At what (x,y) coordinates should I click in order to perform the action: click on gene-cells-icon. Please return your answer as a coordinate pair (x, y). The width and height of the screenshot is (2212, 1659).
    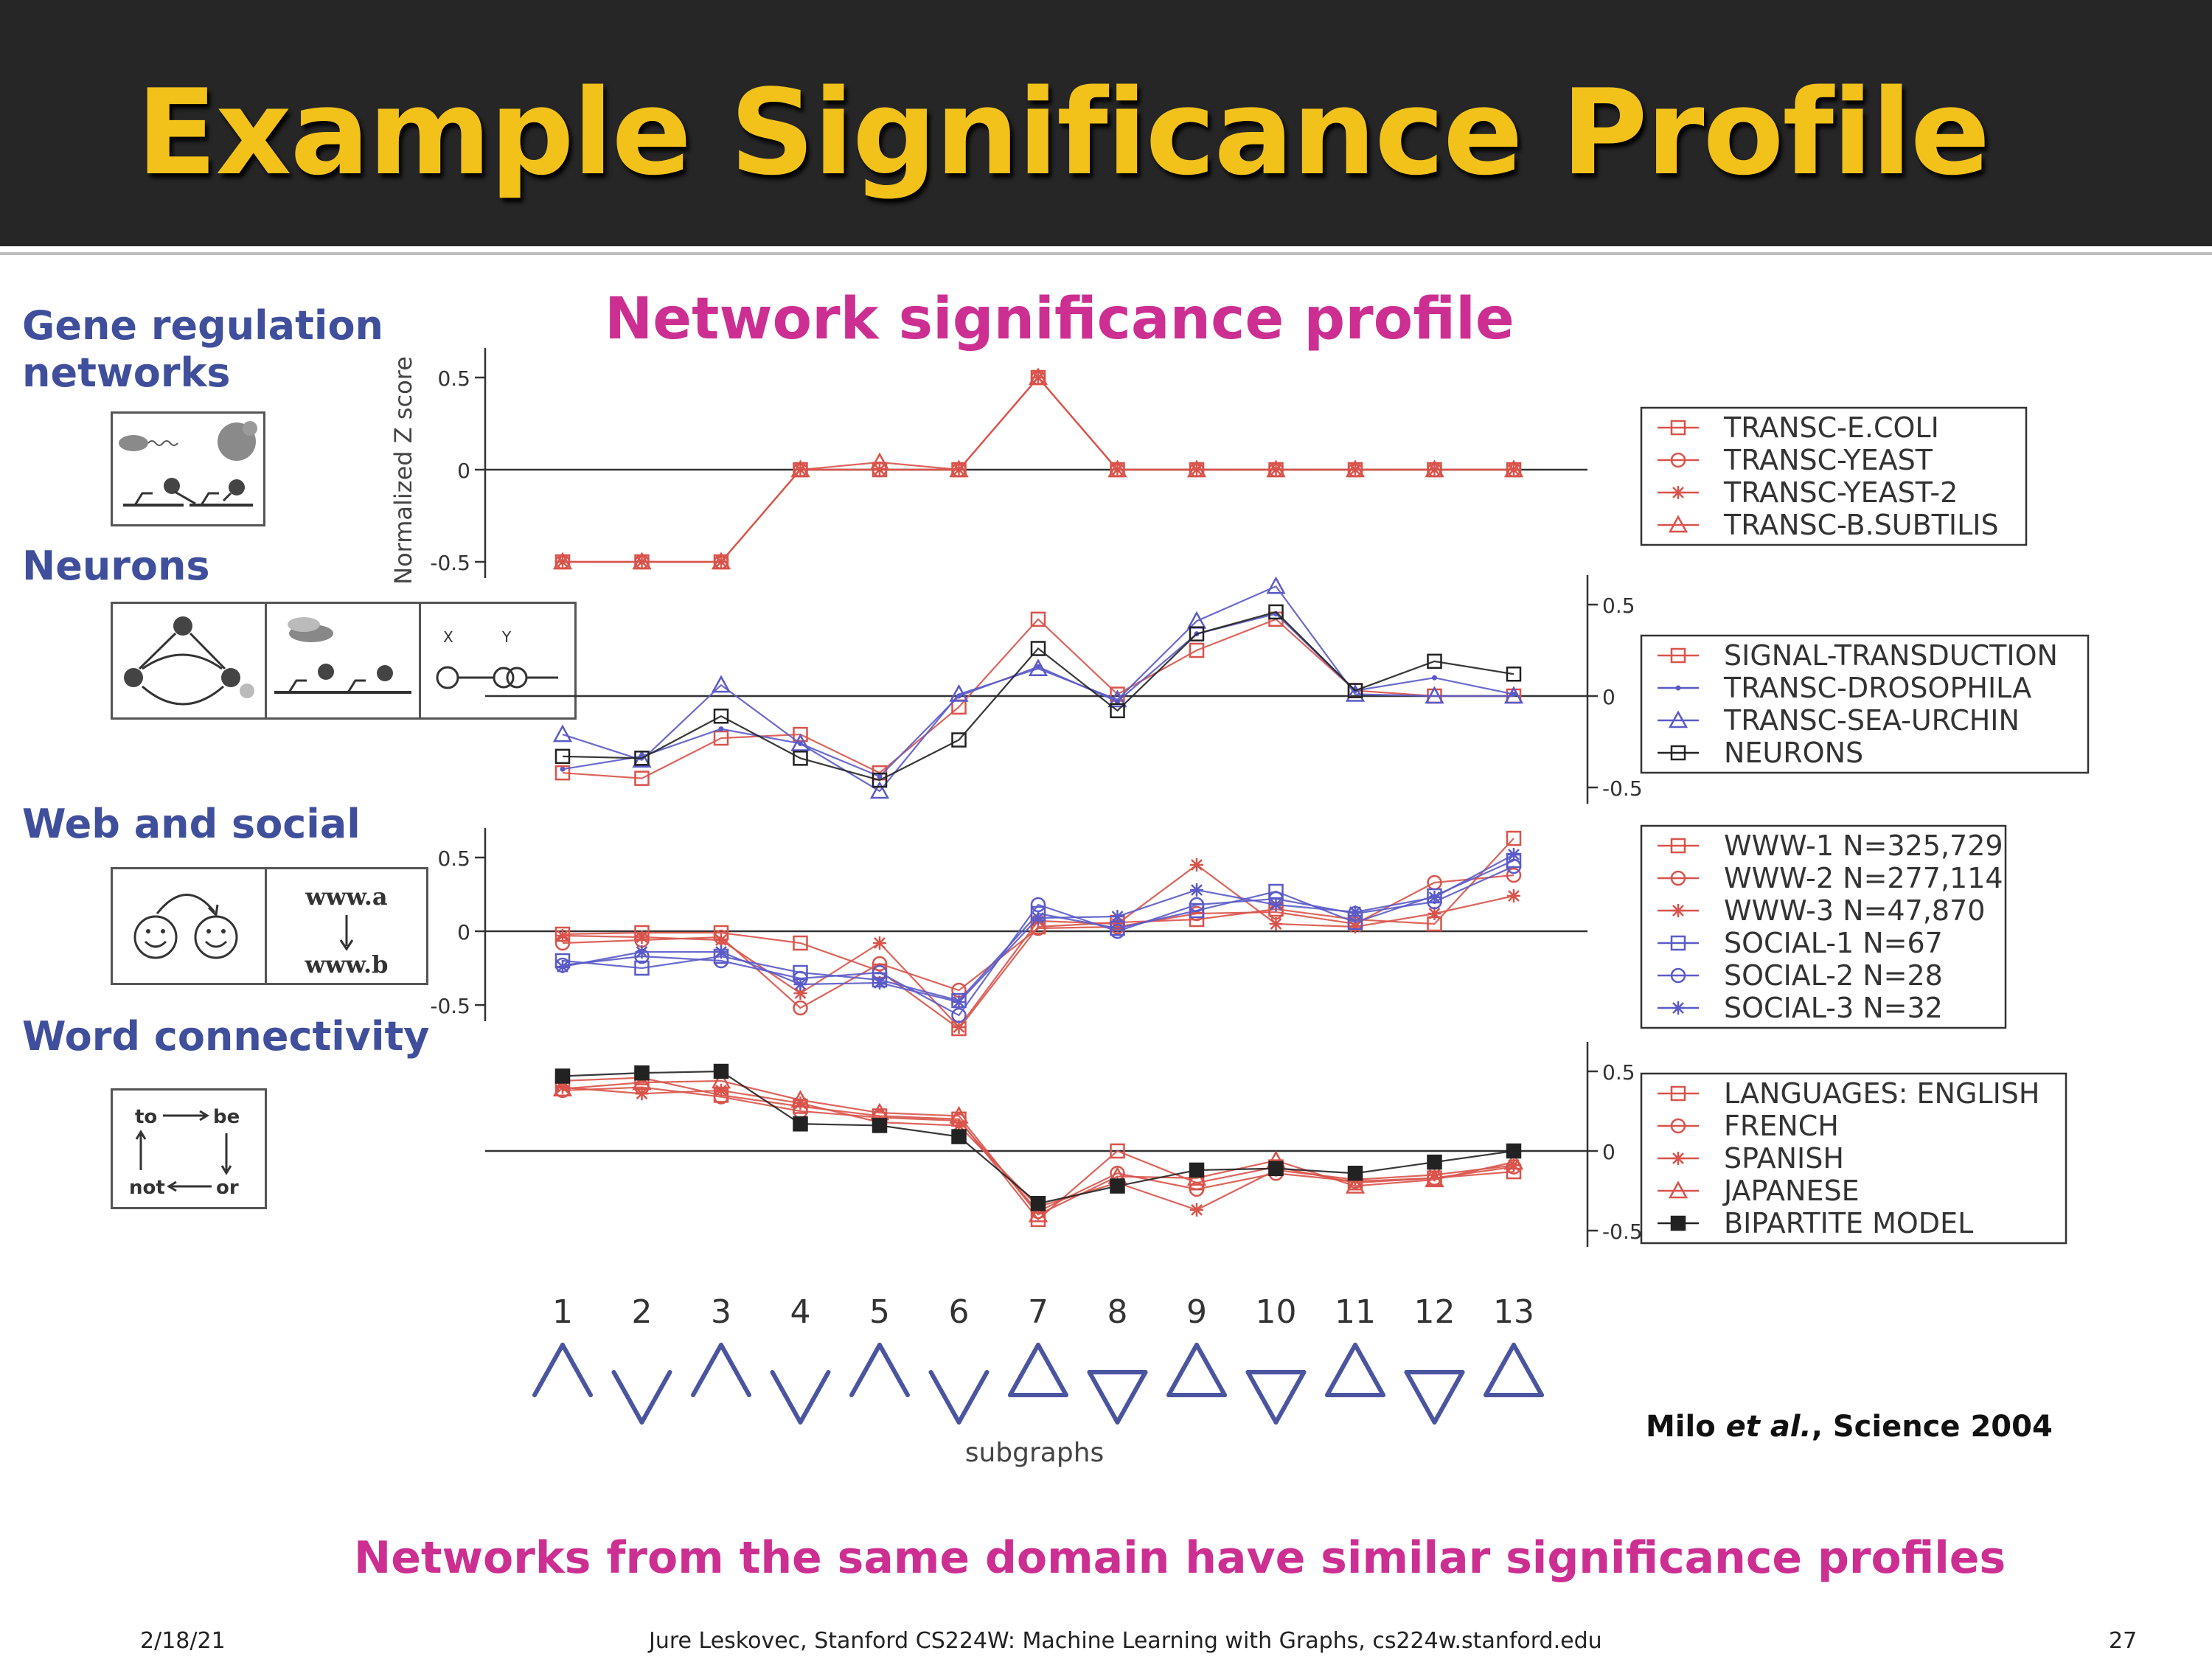
    Looking at the image, I should click on (188, 464).